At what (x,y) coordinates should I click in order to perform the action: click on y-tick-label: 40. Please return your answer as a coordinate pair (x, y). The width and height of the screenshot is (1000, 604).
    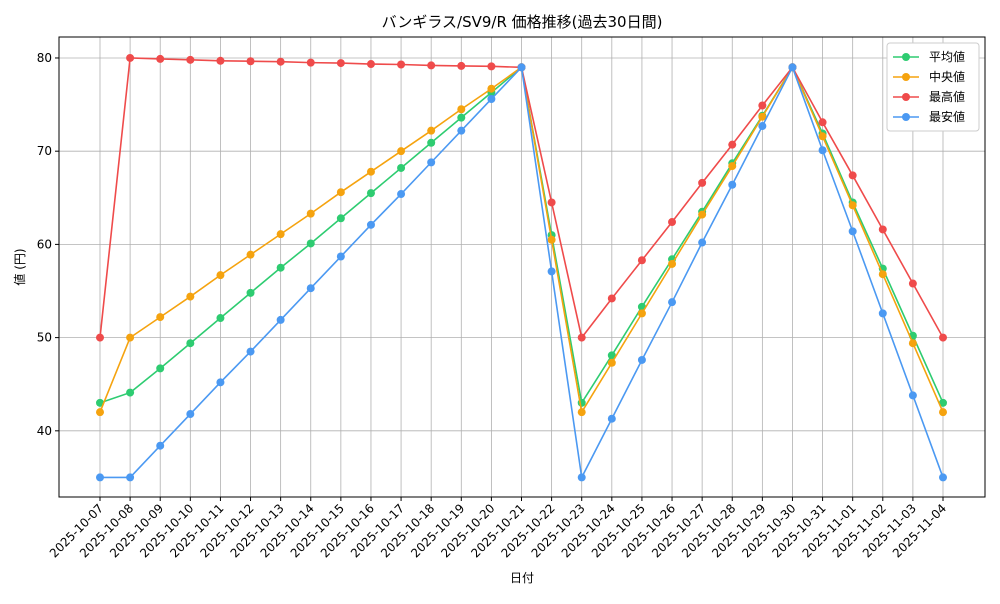
    Looking at the image, I should click on (44, 431).